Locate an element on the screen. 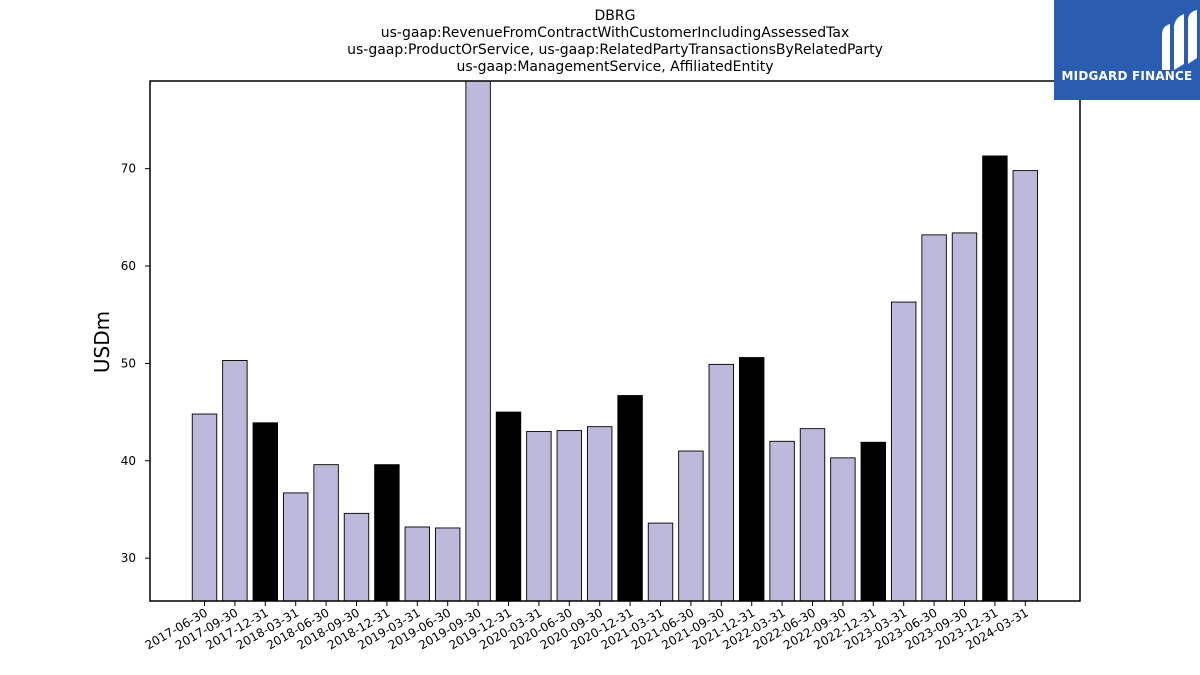 This screenshot has width=1200, height=675. y-tick-label: 70 is located at coordinates (128, 169).